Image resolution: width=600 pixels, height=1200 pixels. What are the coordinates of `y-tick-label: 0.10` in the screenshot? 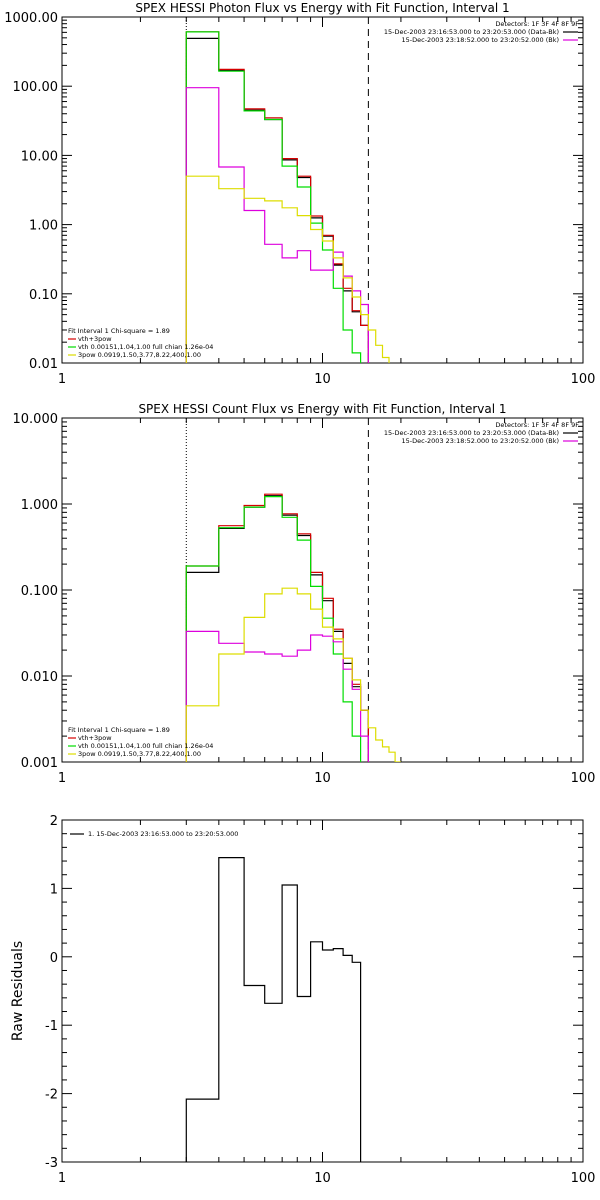 It's located at (43, 295).